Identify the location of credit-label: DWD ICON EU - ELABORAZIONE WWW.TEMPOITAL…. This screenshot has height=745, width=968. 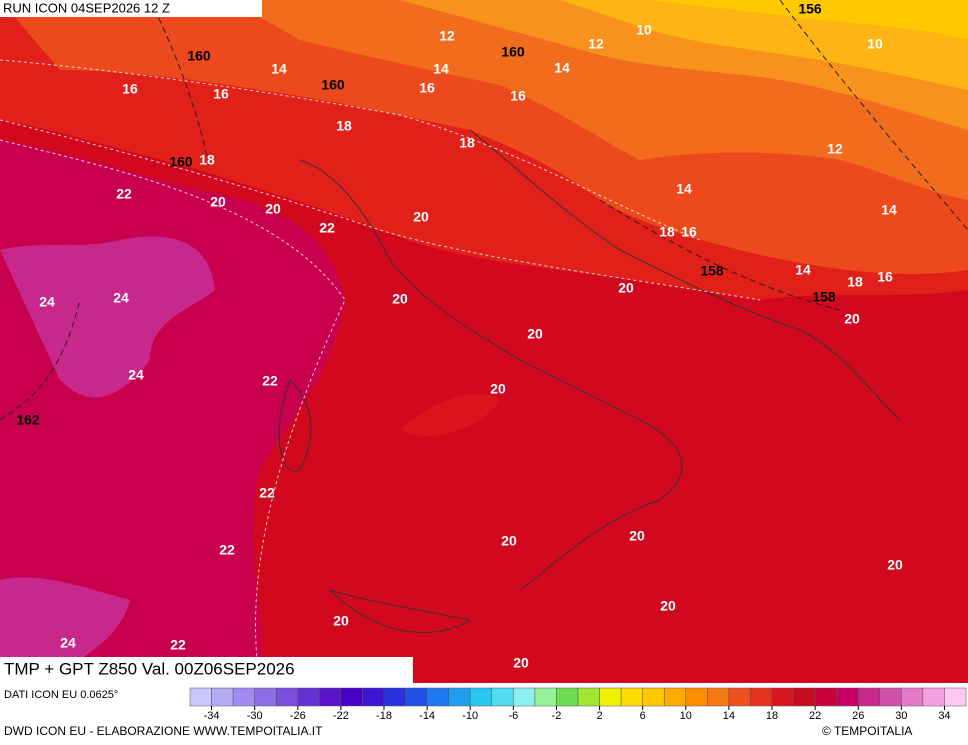
(163, 731).